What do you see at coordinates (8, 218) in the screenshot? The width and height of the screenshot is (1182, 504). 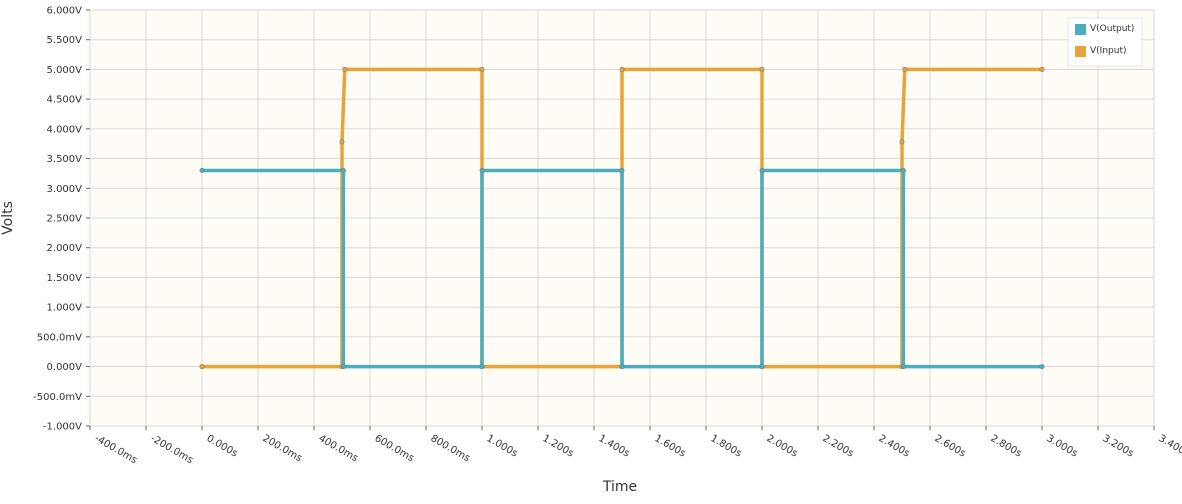 I see `y-axis-title: Volts` at bounding box center [8, 218].